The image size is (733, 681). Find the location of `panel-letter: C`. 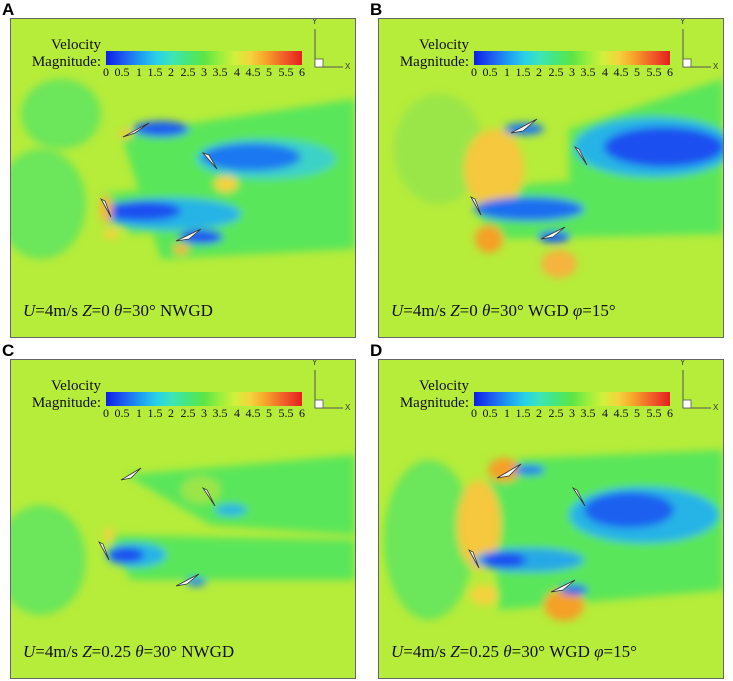

panel-letter: C is located at coordinates (8, 350).